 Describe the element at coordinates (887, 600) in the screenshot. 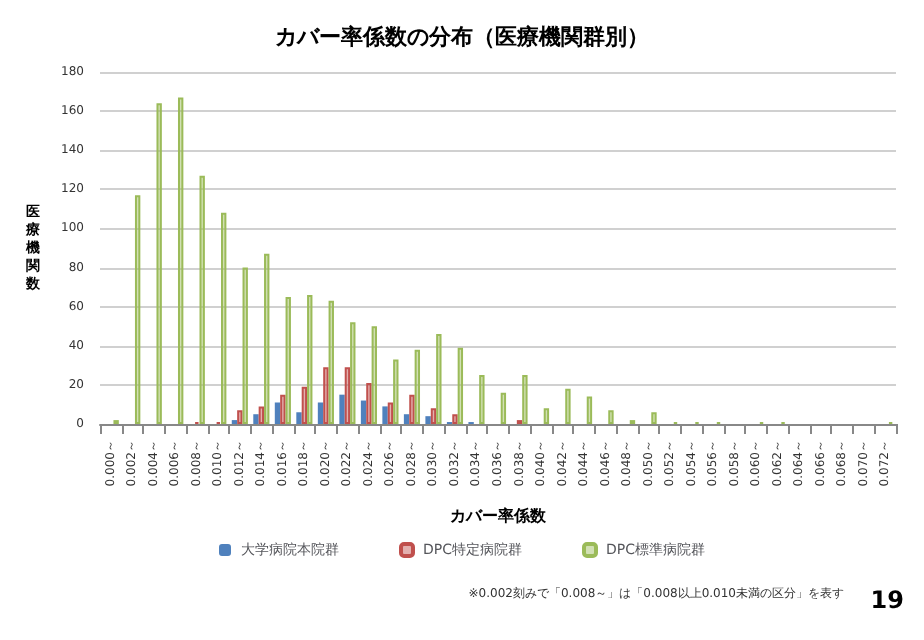

I see `text: 19` at that location.